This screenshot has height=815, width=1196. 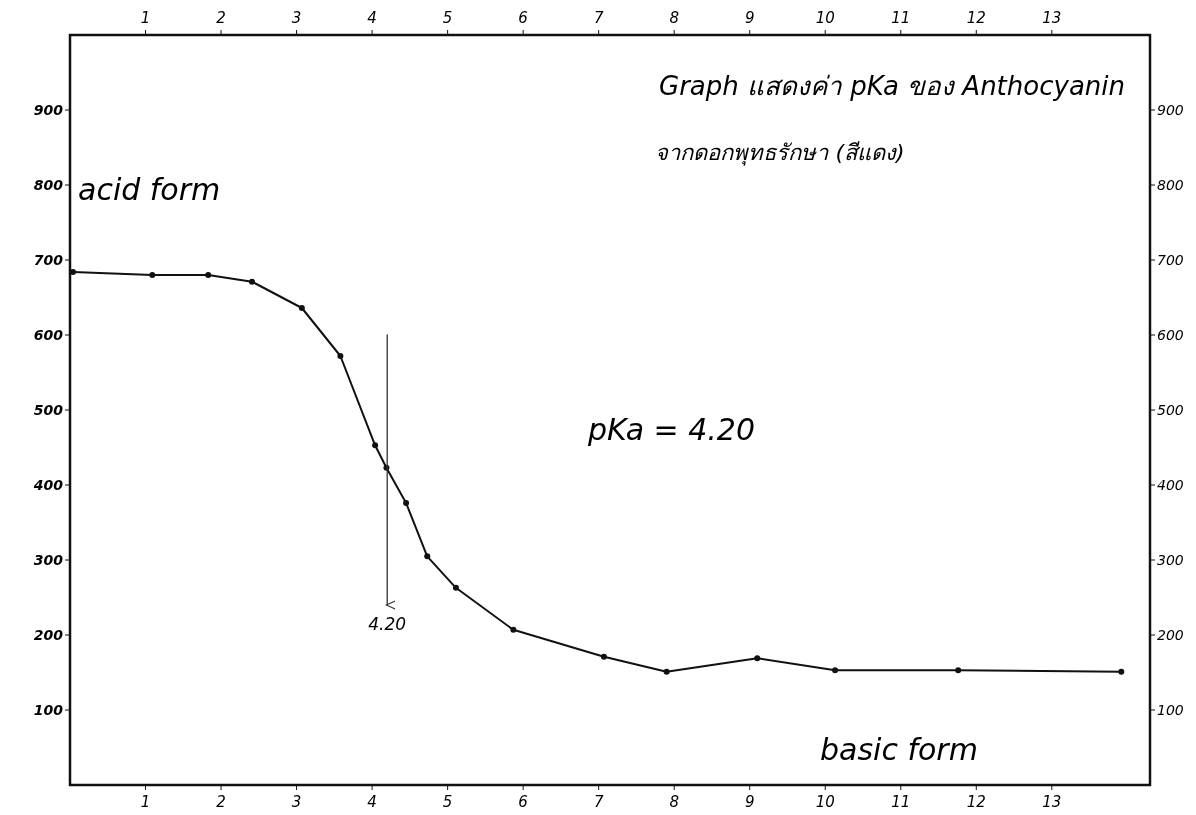 What do you see at coordinates (1170, 635) in the screenshot?
I see `y2-tick-label: 200` at bounding box center [1170, 635].